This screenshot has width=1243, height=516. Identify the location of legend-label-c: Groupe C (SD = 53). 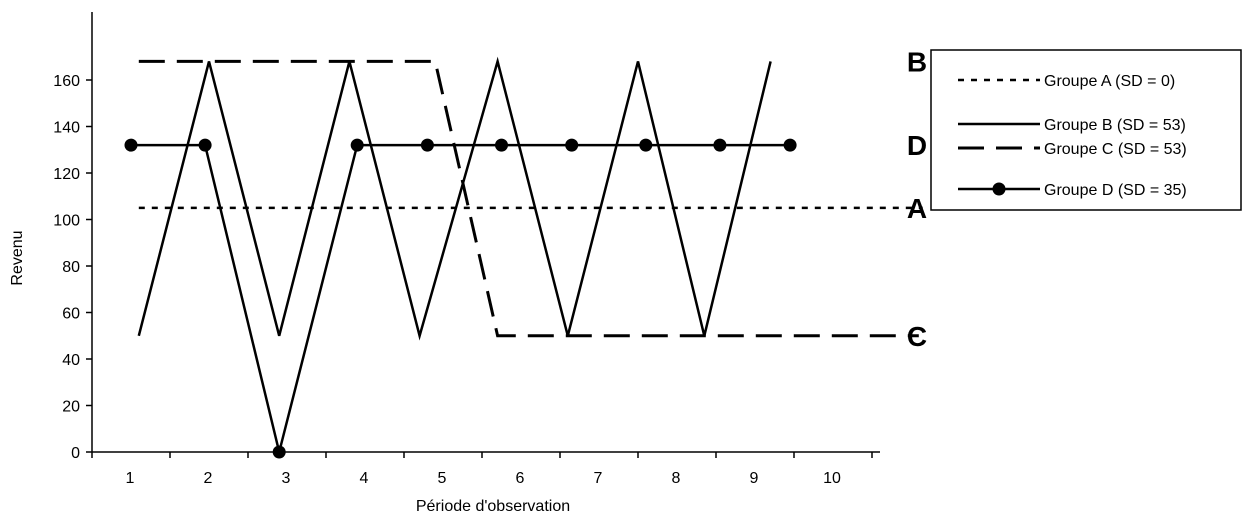
(1115, 149).